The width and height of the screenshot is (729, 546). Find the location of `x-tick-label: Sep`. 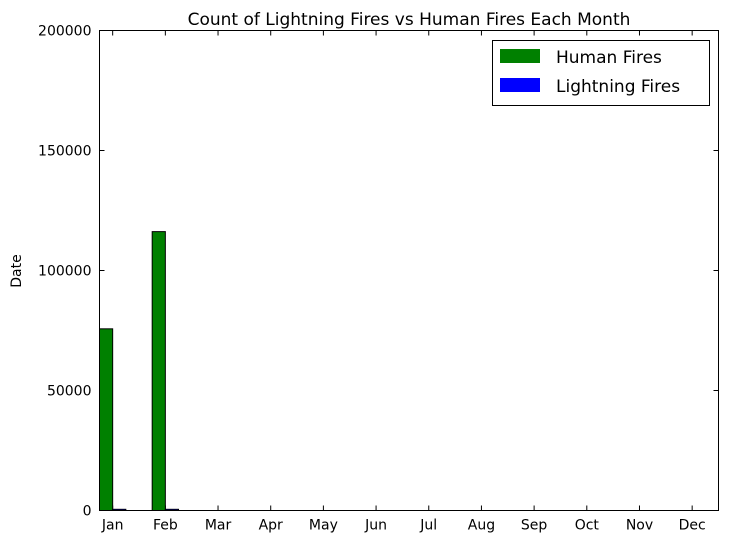

x-tick-label: Sep is located at coordinates (534, 526).